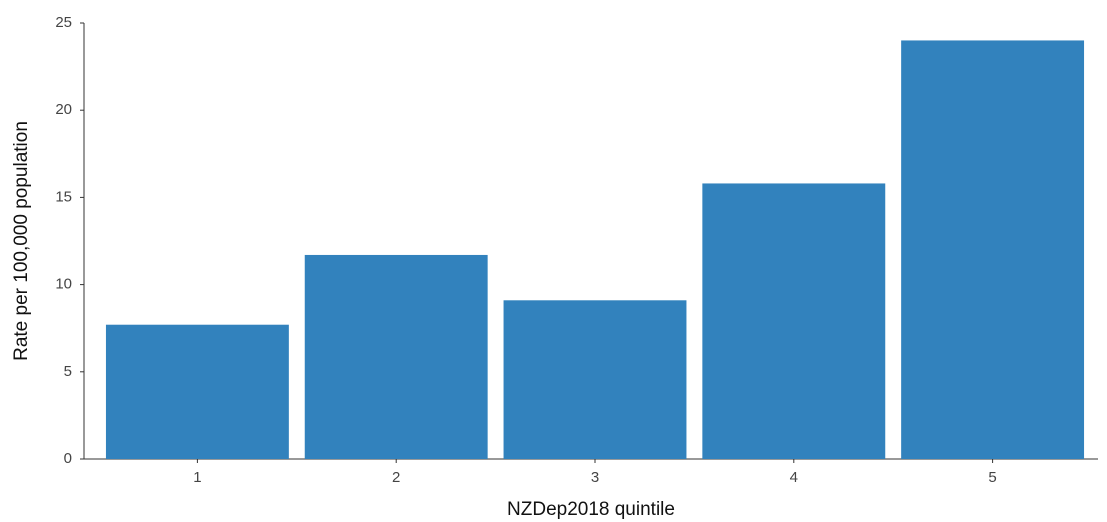 The image size is (1107, 522). I want to click on x-tick-label: 2, so click(396, 477).